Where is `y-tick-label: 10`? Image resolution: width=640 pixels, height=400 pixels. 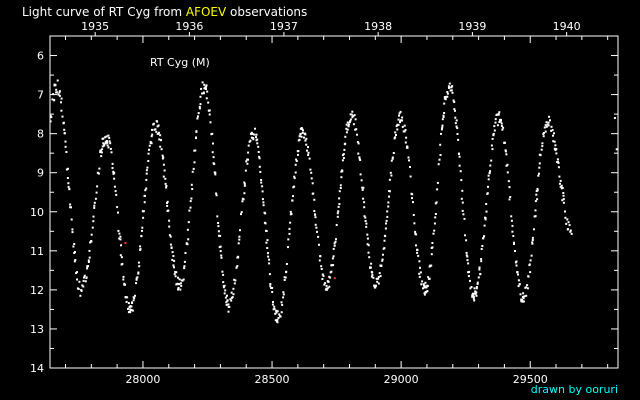
y-tick-label: 10 is located at coordinates (37, 212).